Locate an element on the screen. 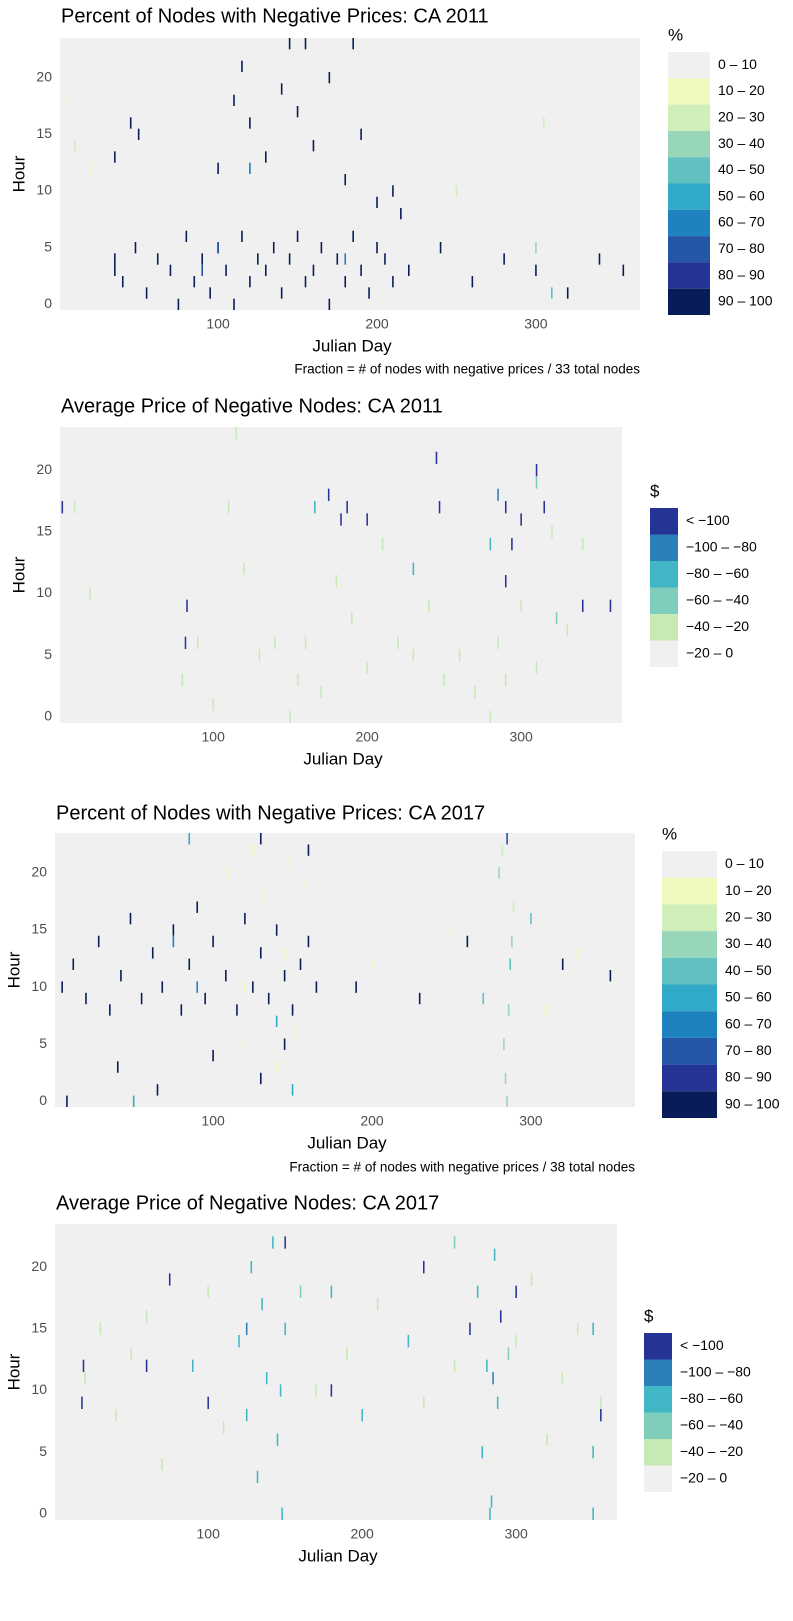  x-tick-label: 300 is located at coordinates (516, 1534).